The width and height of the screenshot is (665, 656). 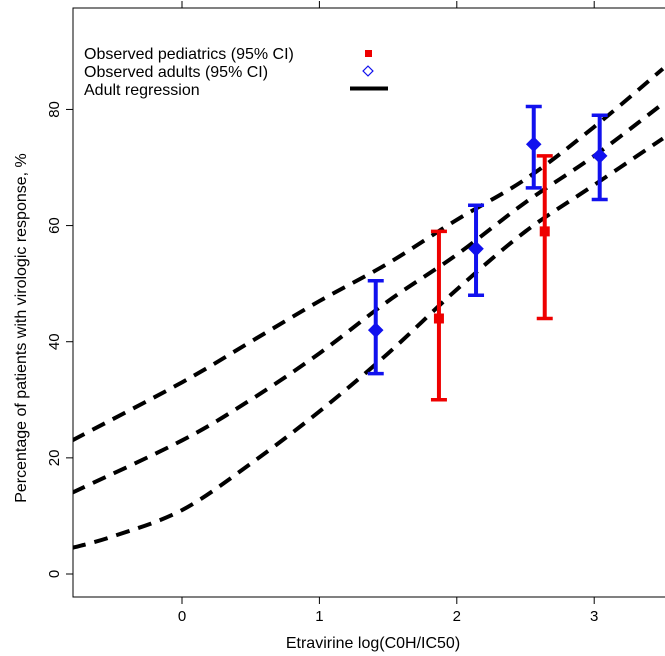 I want to click on data-markers, so click(x=487, y=237).